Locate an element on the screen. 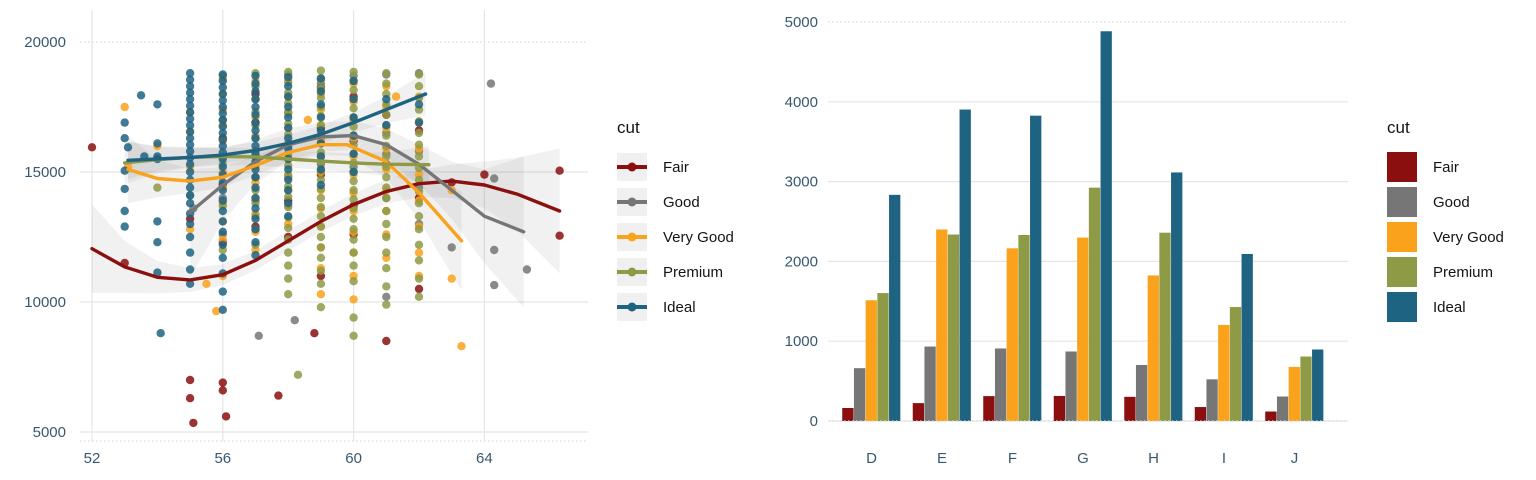 The width and height of the screenshot is (1536, 480). bar-series-very-good is located at coordinates (1082, 325).